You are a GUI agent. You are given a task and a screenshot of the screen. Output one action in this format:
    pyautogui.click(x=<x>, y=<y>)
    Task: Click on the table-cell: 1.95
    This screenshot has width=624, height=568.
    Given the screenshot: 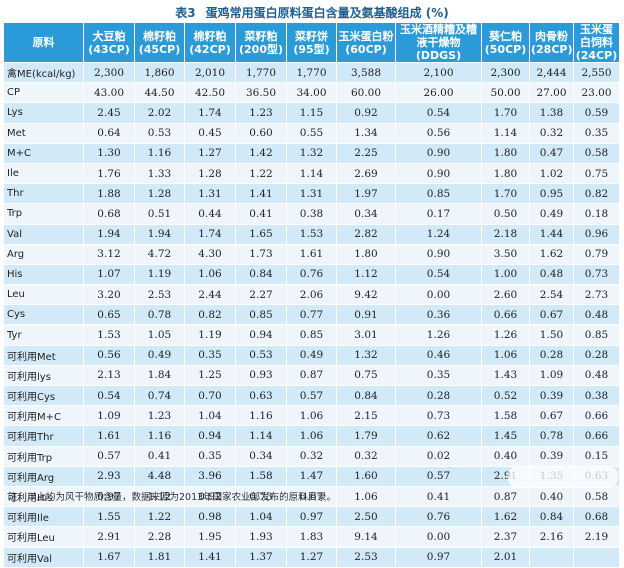 What is the action you would take?
    pyautogui.click(x=210, y=537)
    